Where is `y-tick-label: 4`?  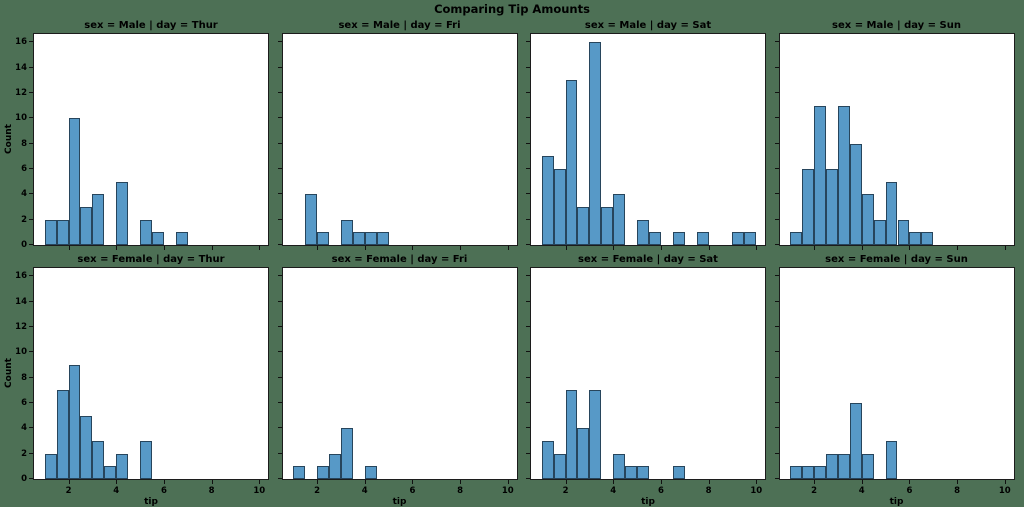 y-tick-label: 4 is located at coordinates (24, 428).